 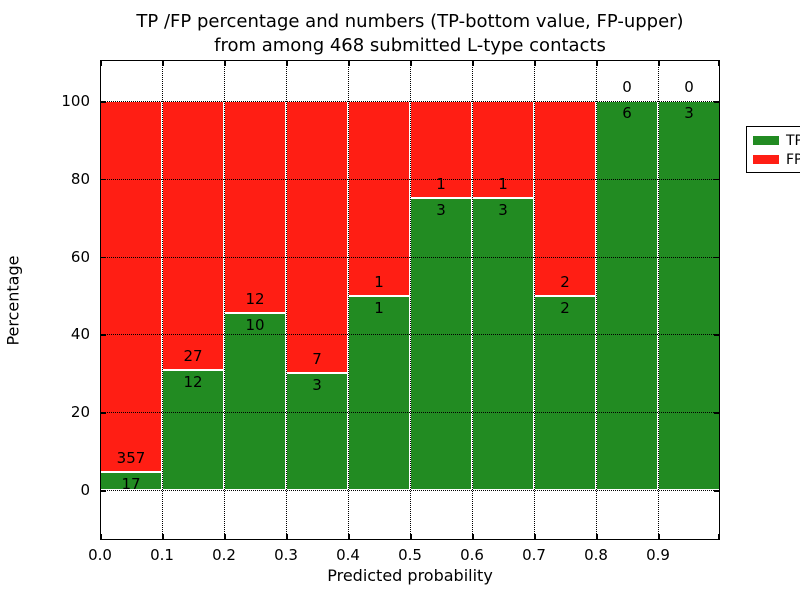 I want to click on legend-item-tp: TP, so click(x=776, y=140).